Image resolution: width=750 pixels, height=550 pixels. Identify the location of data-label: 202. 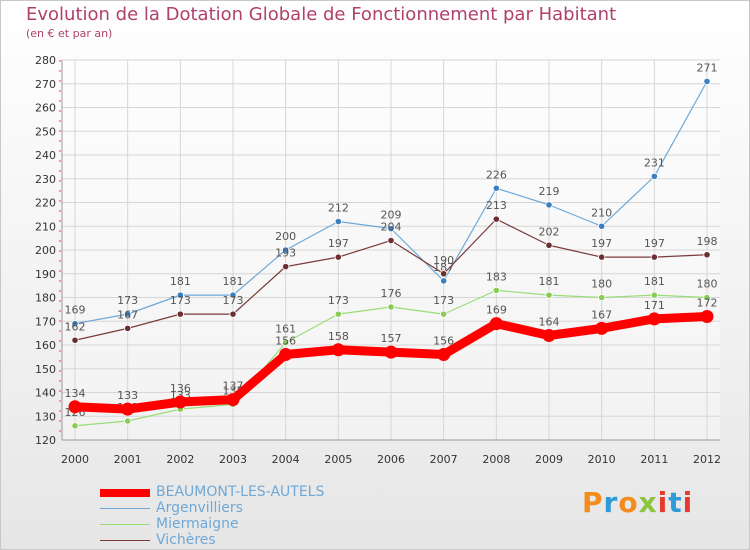
(549, 231).